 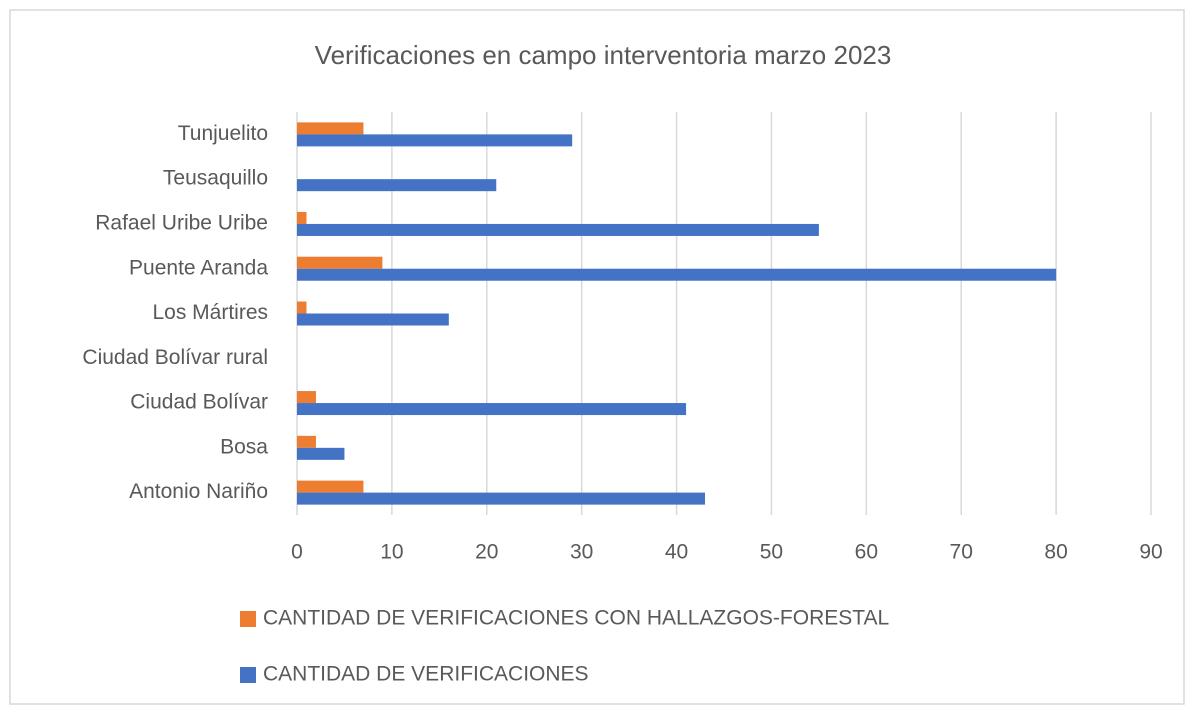 I want to click on x-tick-label: 30, so click(x=581, y=552).